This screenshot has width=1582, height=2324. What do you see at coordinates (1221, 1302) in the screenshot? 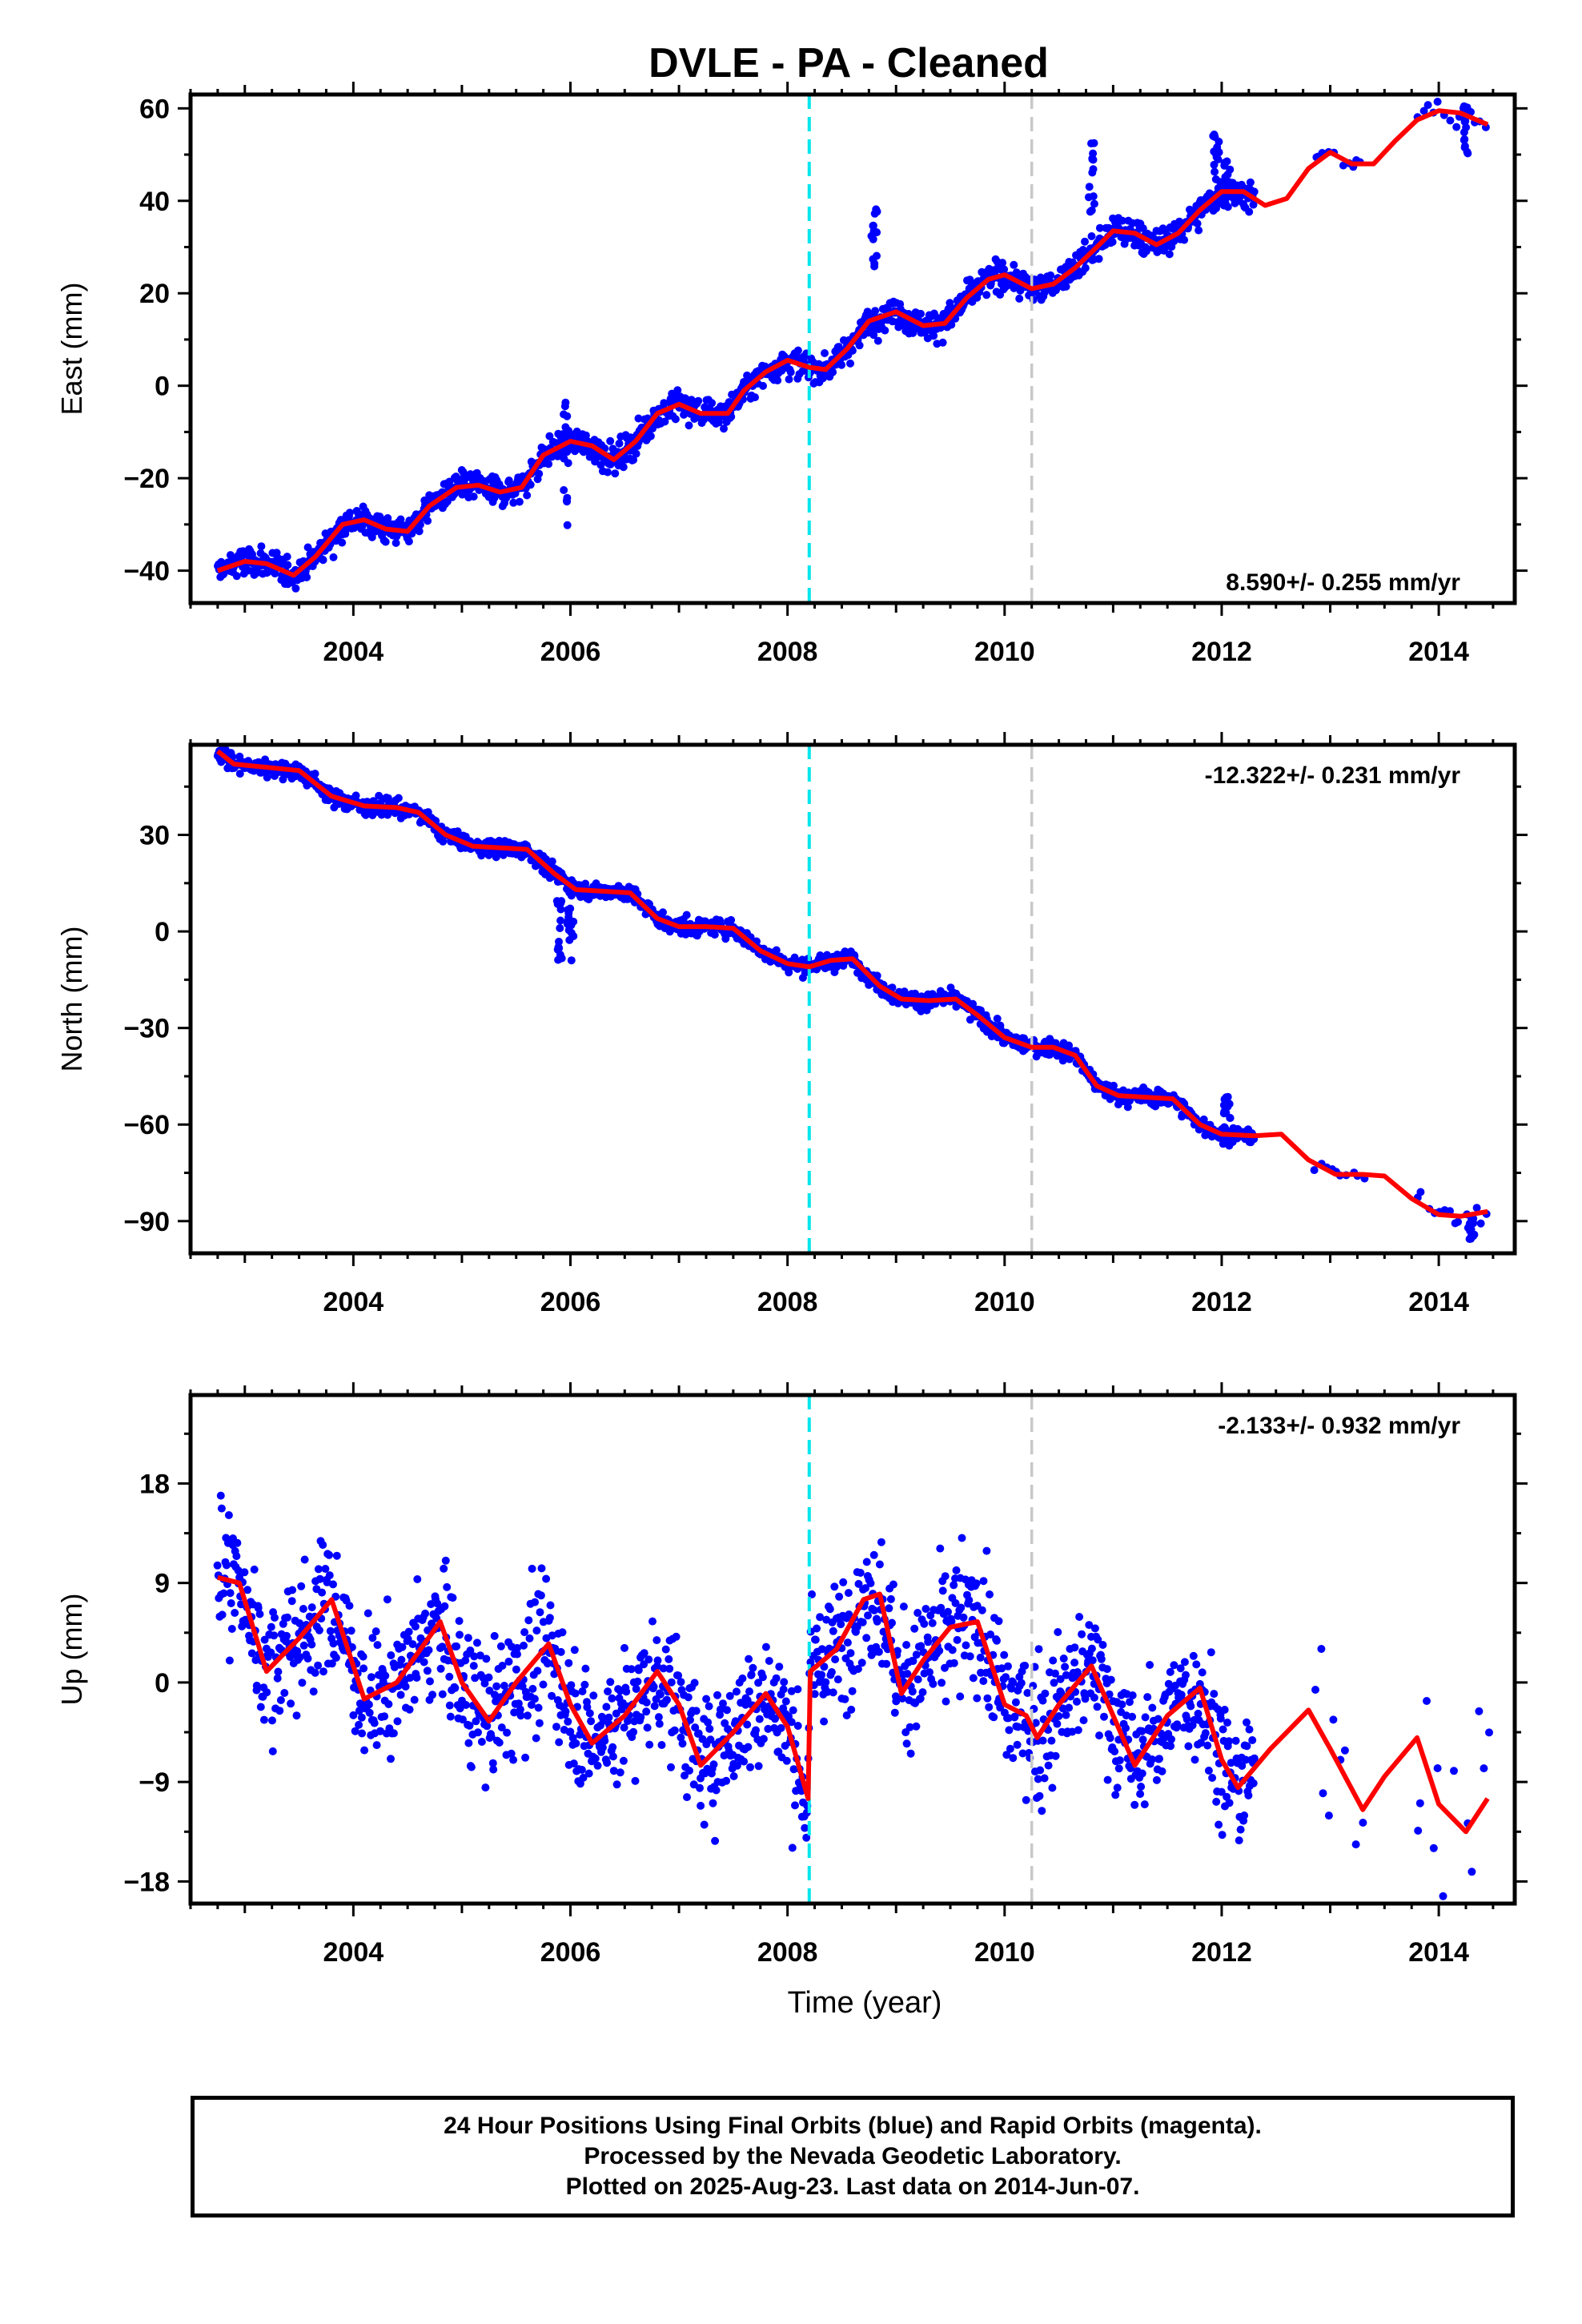
I see `north-x-tick-label: 2012` at bounding box center [1221, 1302].